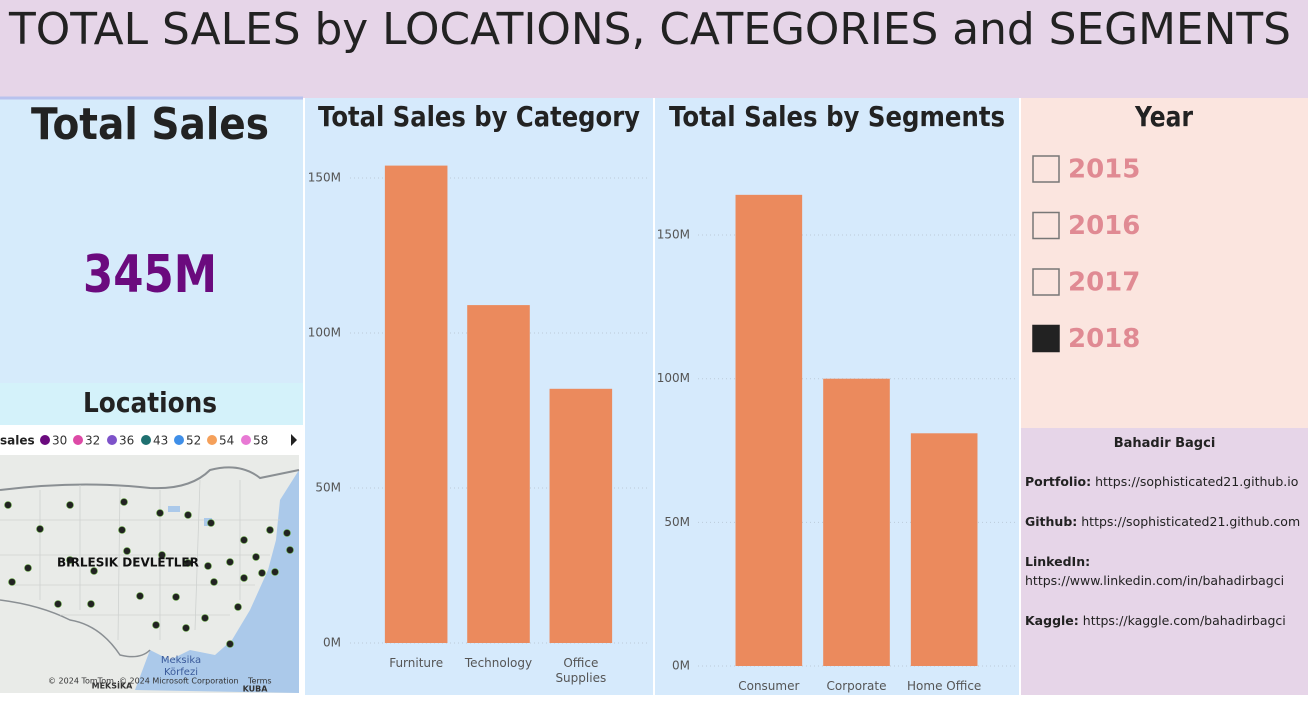 The width and height of the screenshot is (1308, 717). I want to click on kpi-value: 345M, so click(150, 275).